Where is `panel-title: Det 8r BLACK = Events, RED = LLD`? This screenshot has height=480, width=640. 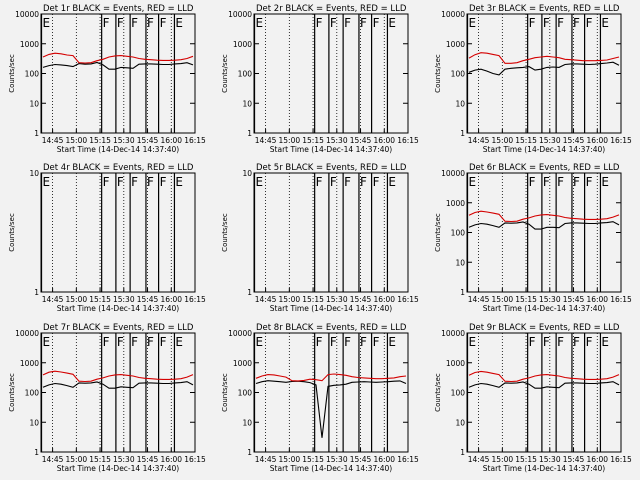 panel-title: Det 8r BLACK = Events, RED = LLD is located at coordinates (331, 328).